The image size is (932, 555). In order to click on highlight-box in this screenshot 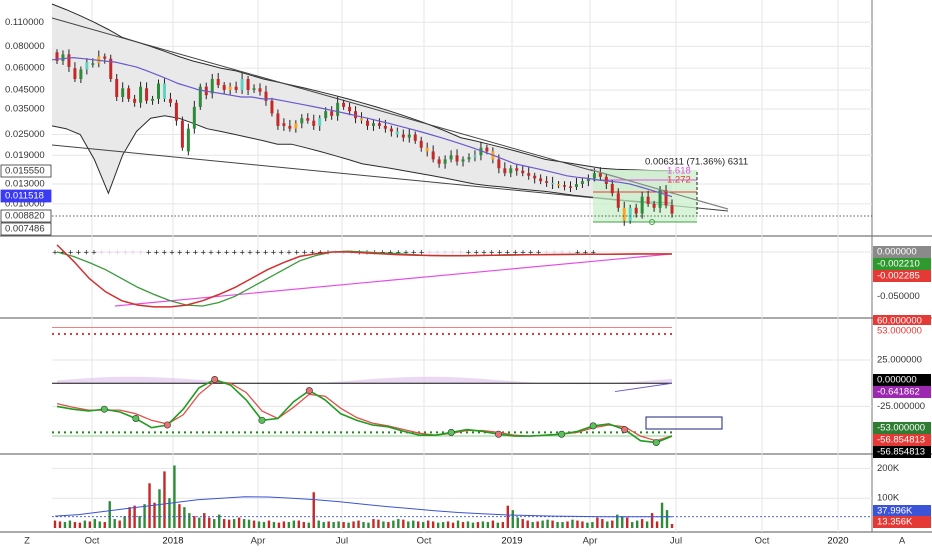, I will do `click(684, 423)`.